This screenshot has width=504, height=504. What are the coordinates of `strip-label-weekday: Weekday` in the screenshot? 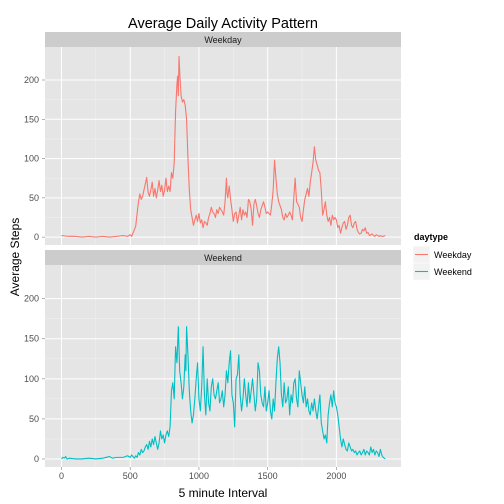 It's located at (223, 40).